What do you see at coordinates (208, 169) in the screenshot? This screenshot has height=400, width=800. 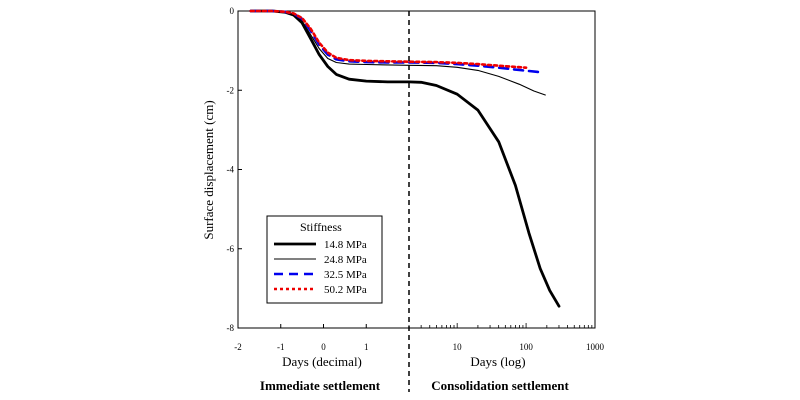 I see `y-axis-label: Surface displacement (cm)` at bounding box center [208, 169].